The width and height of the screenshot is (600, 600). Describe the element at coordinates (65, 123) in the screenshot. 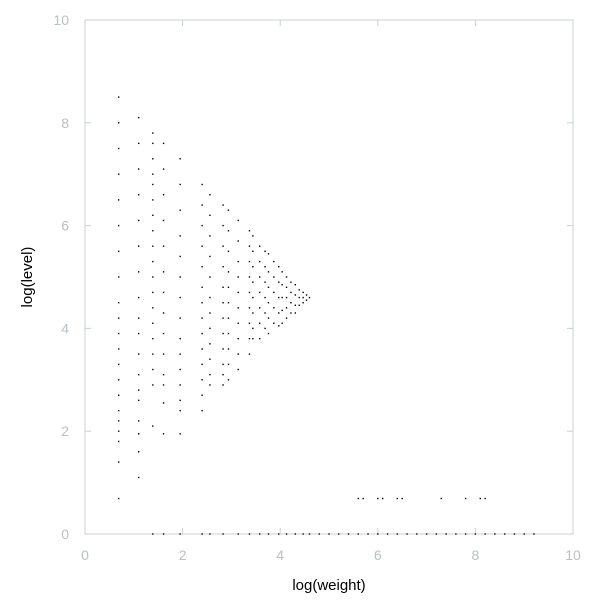

I see `y-tick-label: 8` at that location.